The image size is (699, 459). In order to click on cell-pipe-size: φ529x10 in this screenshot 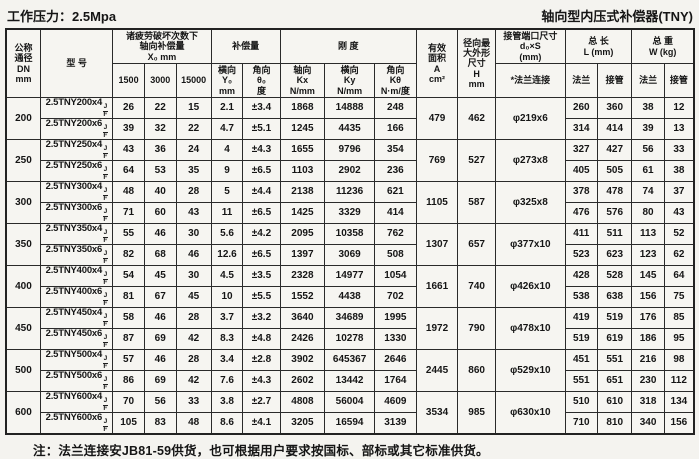, I will do `click(530, 370)`.